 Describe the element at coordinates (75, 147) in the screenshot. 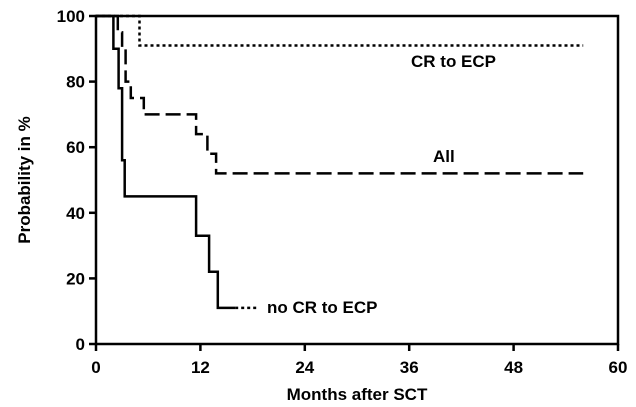

I see `y-tick-label: 60` at that location.